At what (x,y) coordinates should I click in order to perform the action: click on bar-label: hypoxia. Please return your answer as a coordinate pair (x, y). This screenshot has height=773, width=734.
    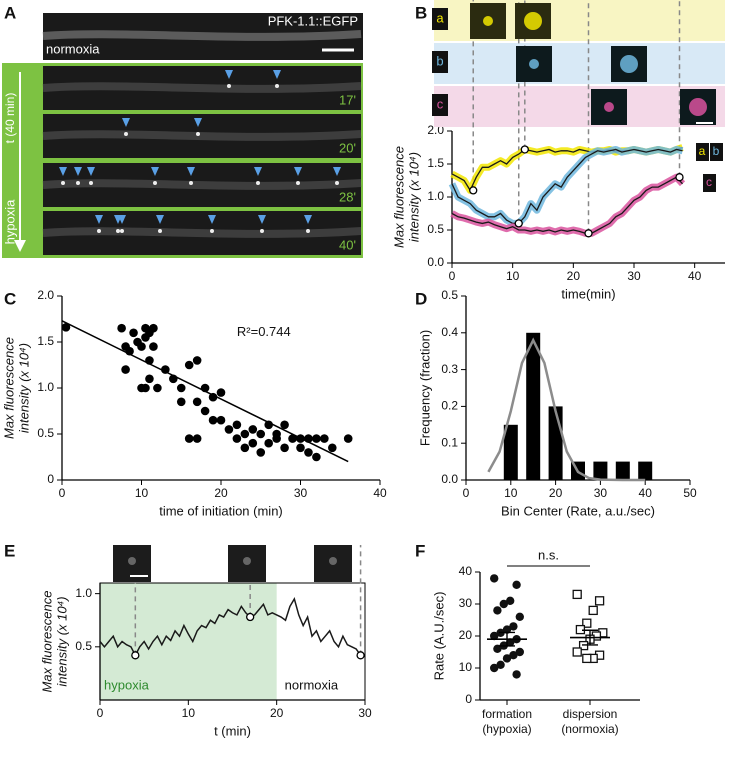
    Looking at the image, I should click on (9, 222).